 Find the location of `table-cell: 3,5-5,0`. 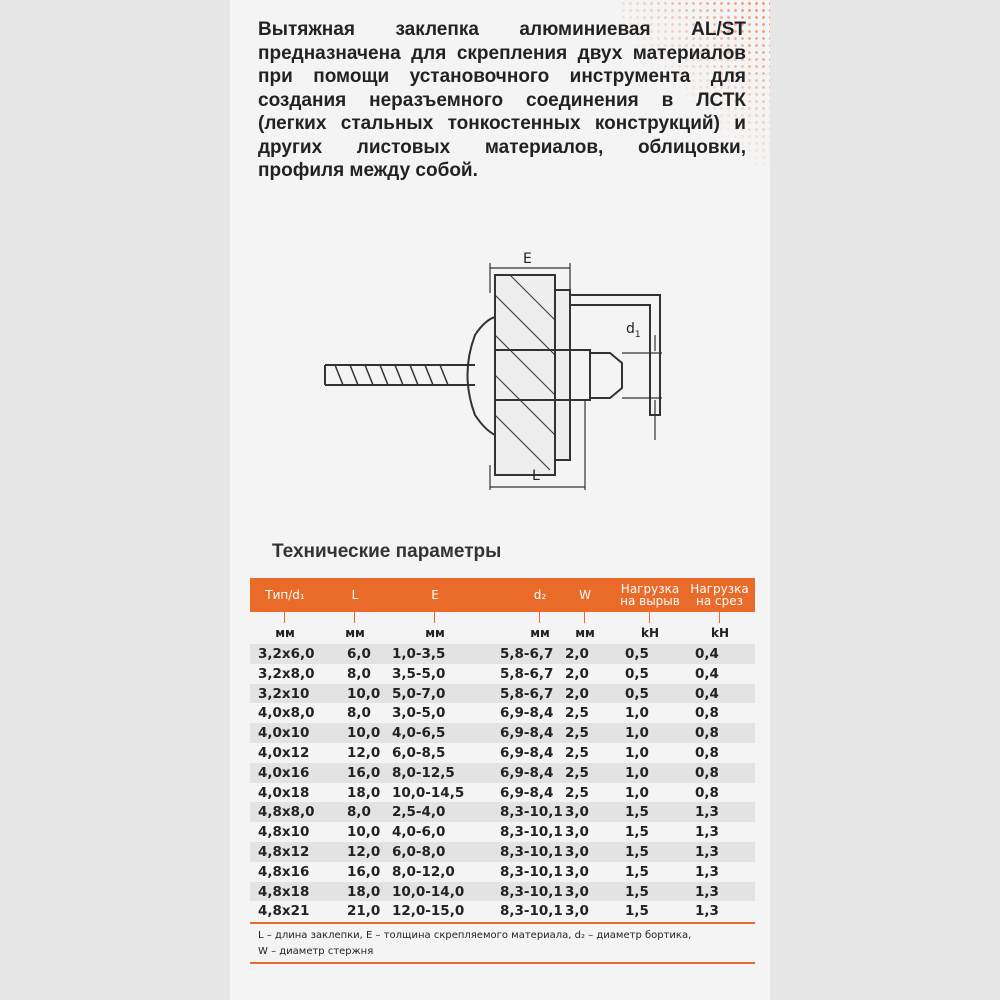

table-cell: 3,5-5,0 is located at coordinates (419, 673).